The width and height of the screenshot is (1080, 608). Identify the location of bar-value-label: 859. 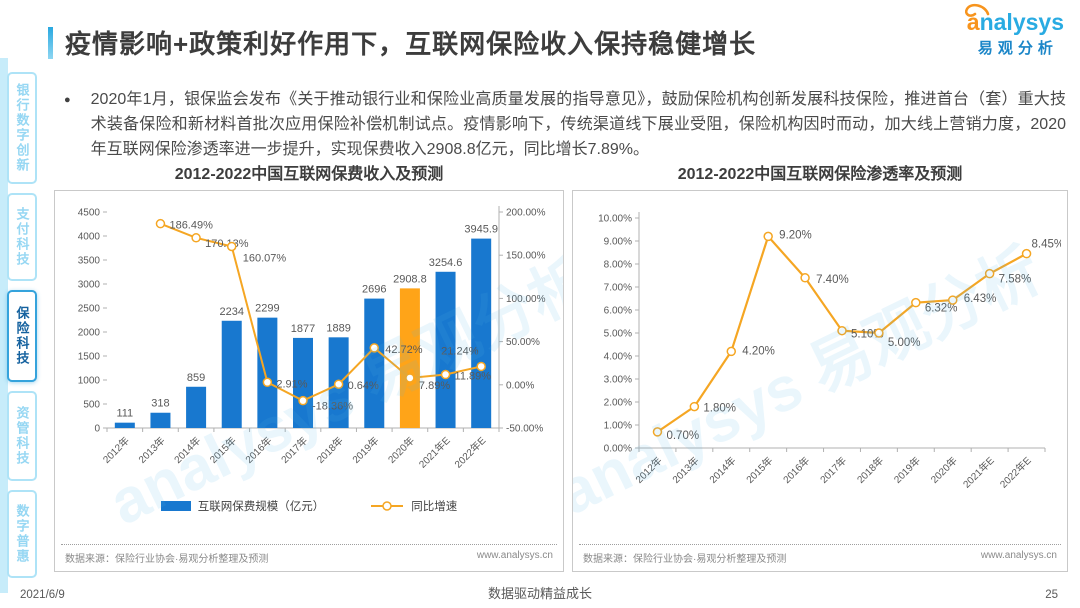
(196, 378).